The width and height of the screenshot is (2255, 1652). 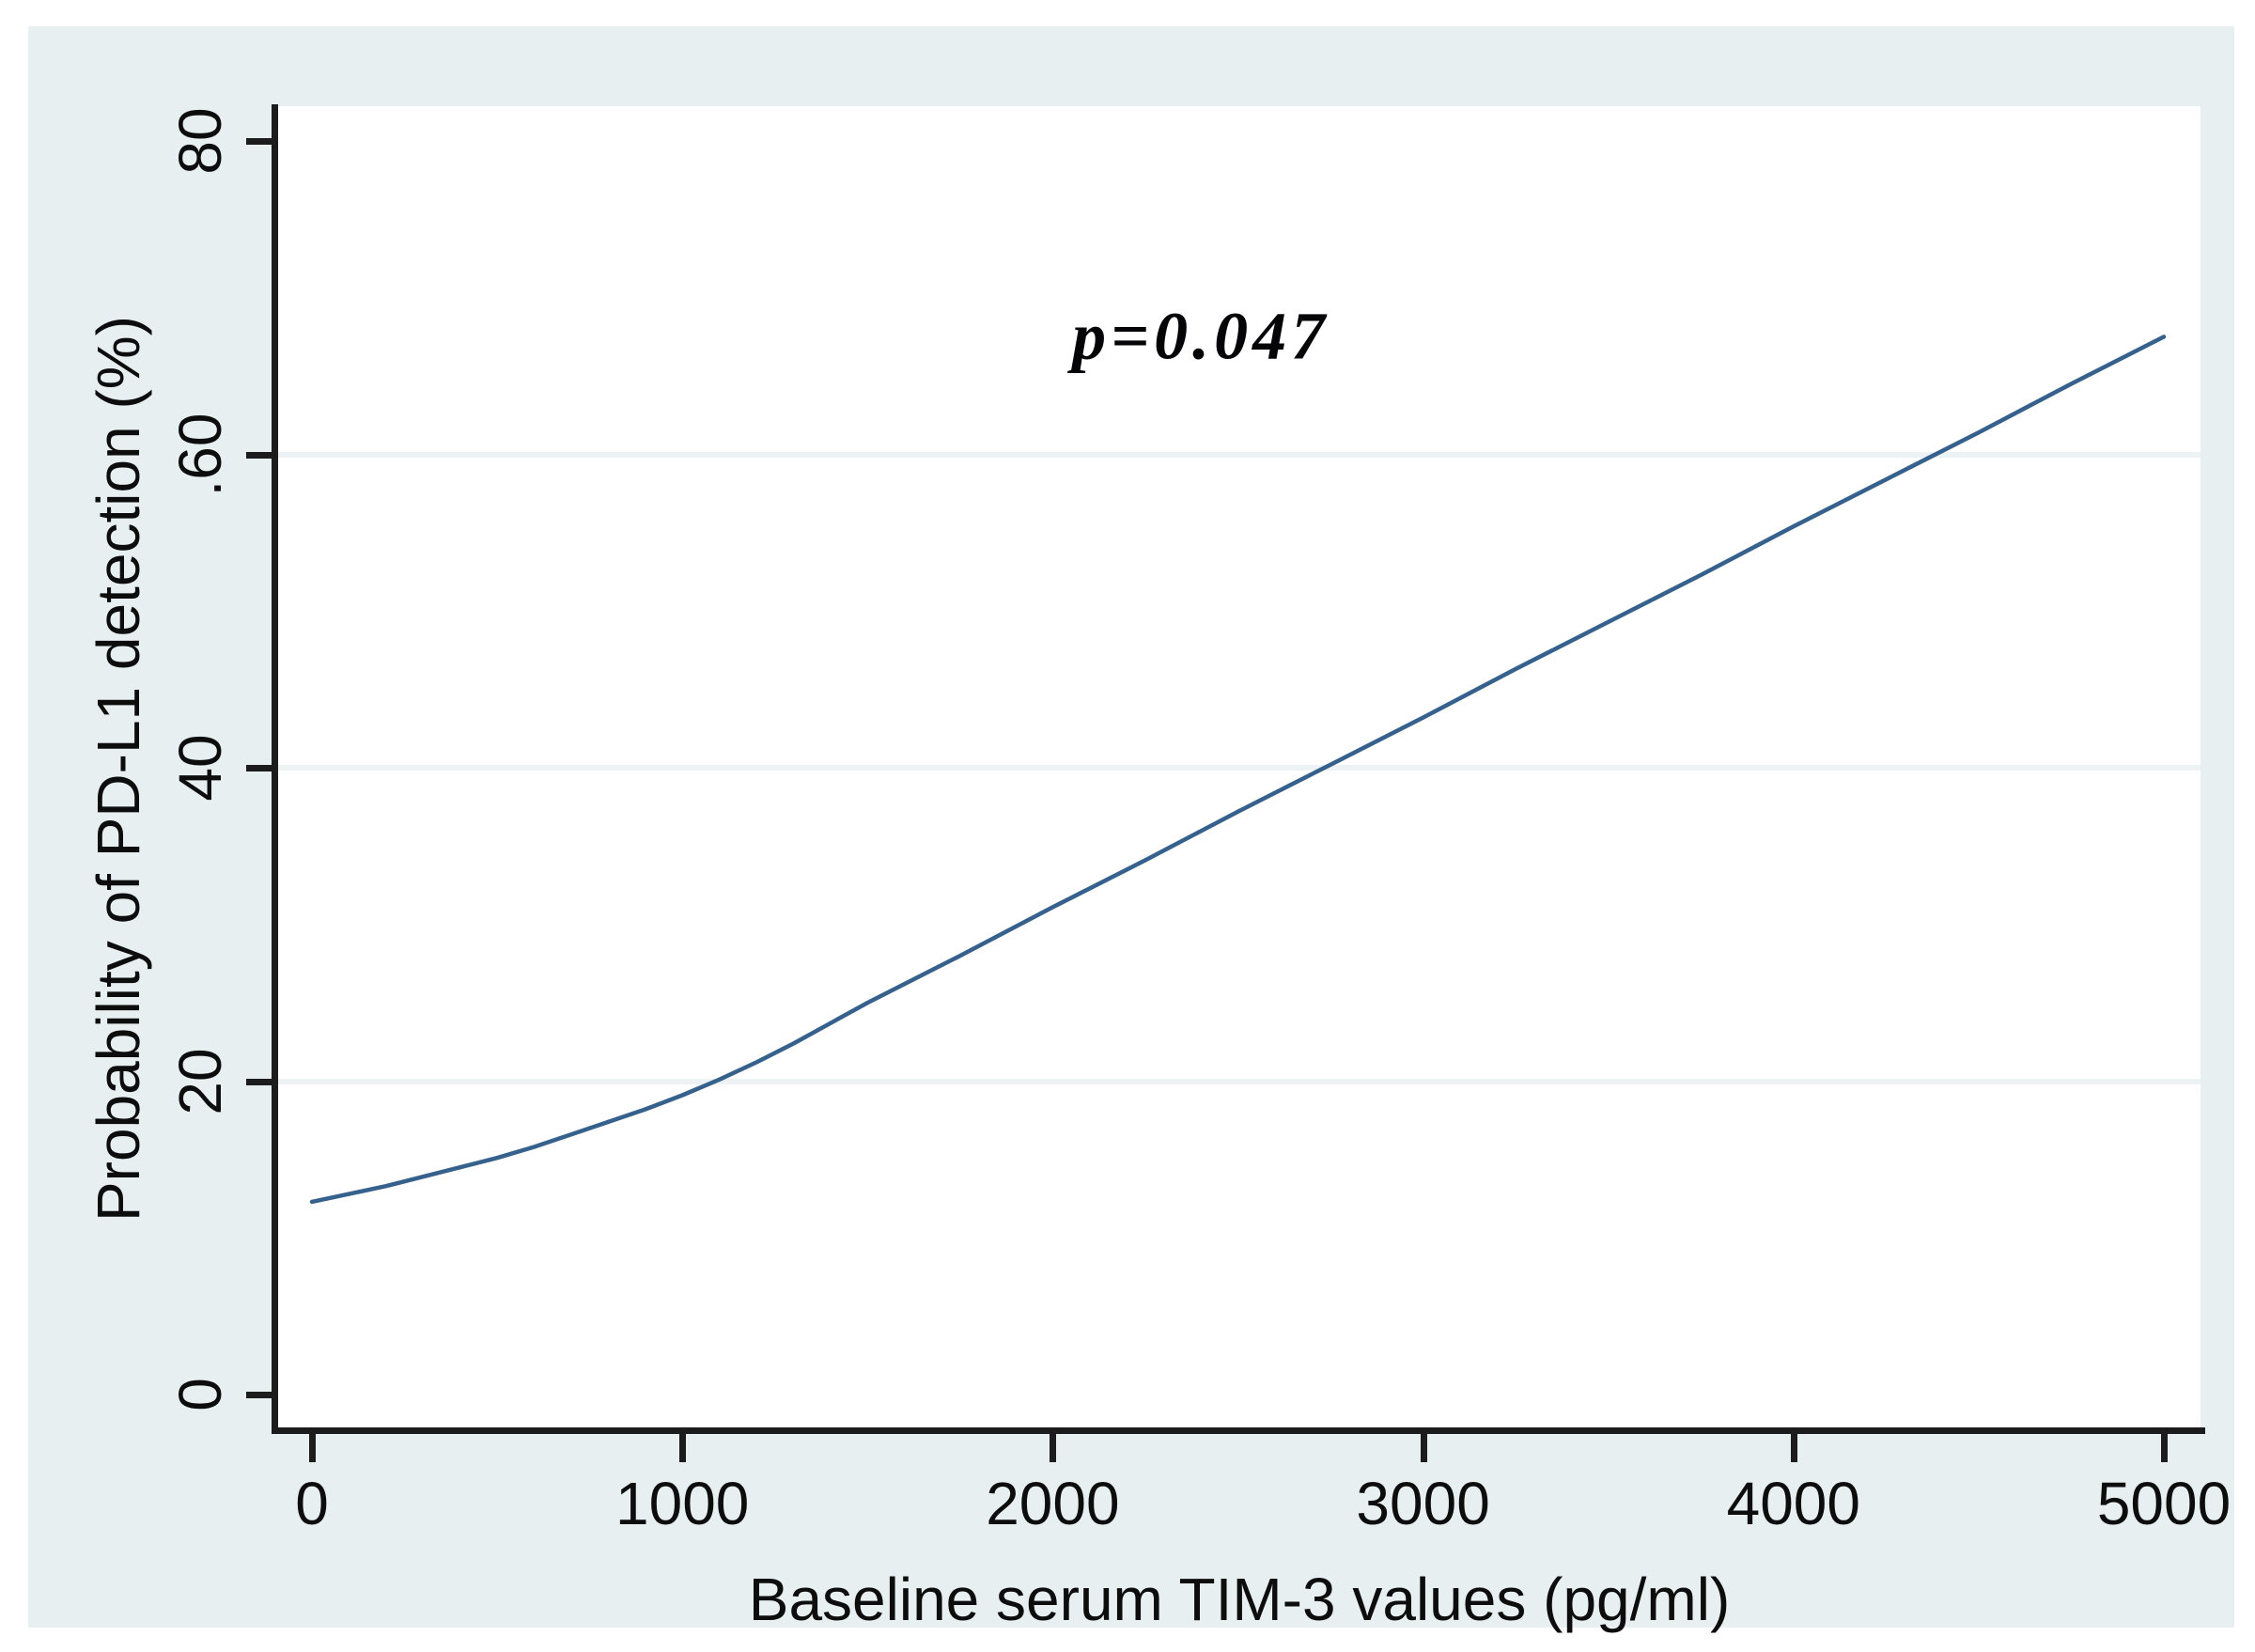 I want to click on y-axis-title: Probability of PD-L1 detection (%), so click(x=118, y=769).